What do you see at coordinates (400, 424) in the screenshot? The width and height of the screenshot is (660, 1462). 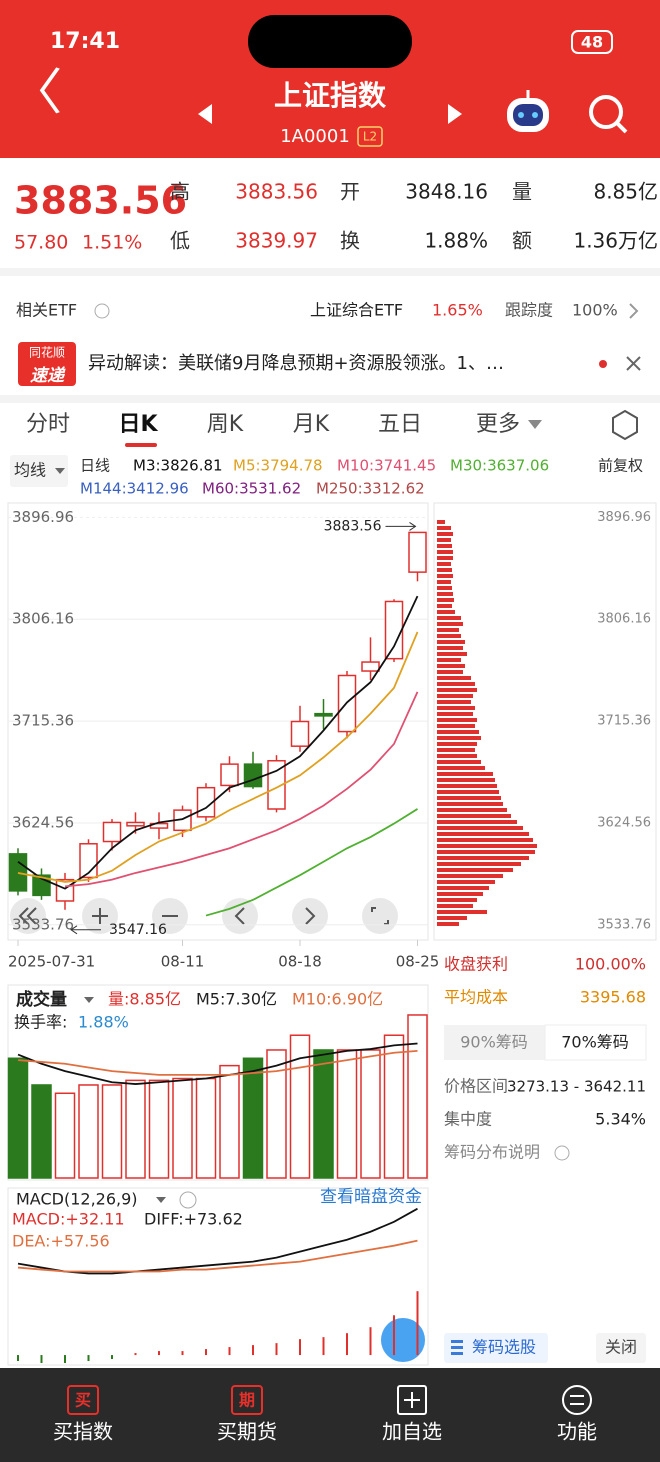 I see `tab: 五日` at bounding box center [400, 424].